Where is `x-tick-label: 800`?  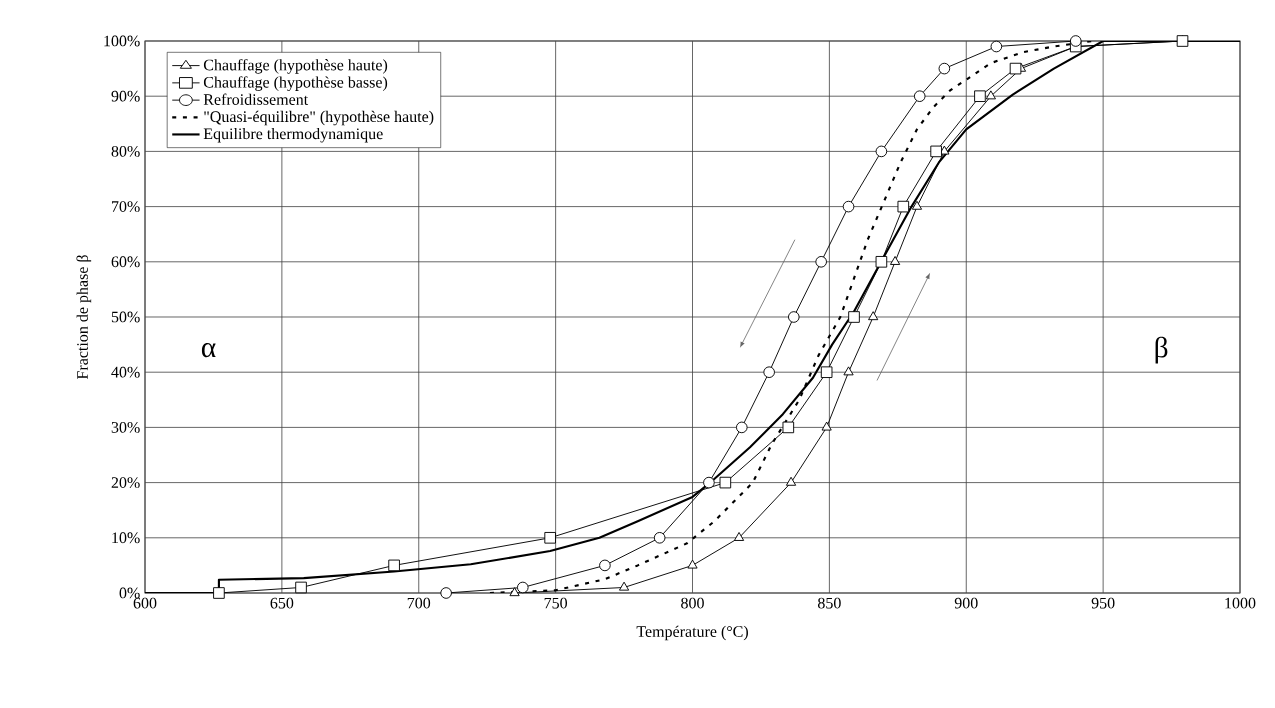 x-tick-label: 800 is located at coordinates (692, 603).